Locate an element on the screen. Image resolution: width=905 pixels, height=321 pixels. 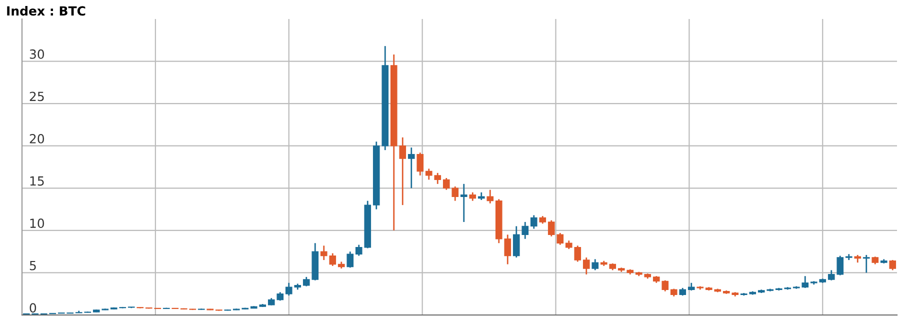
y-tick-label: 0 is located at coordinates (33, 308).